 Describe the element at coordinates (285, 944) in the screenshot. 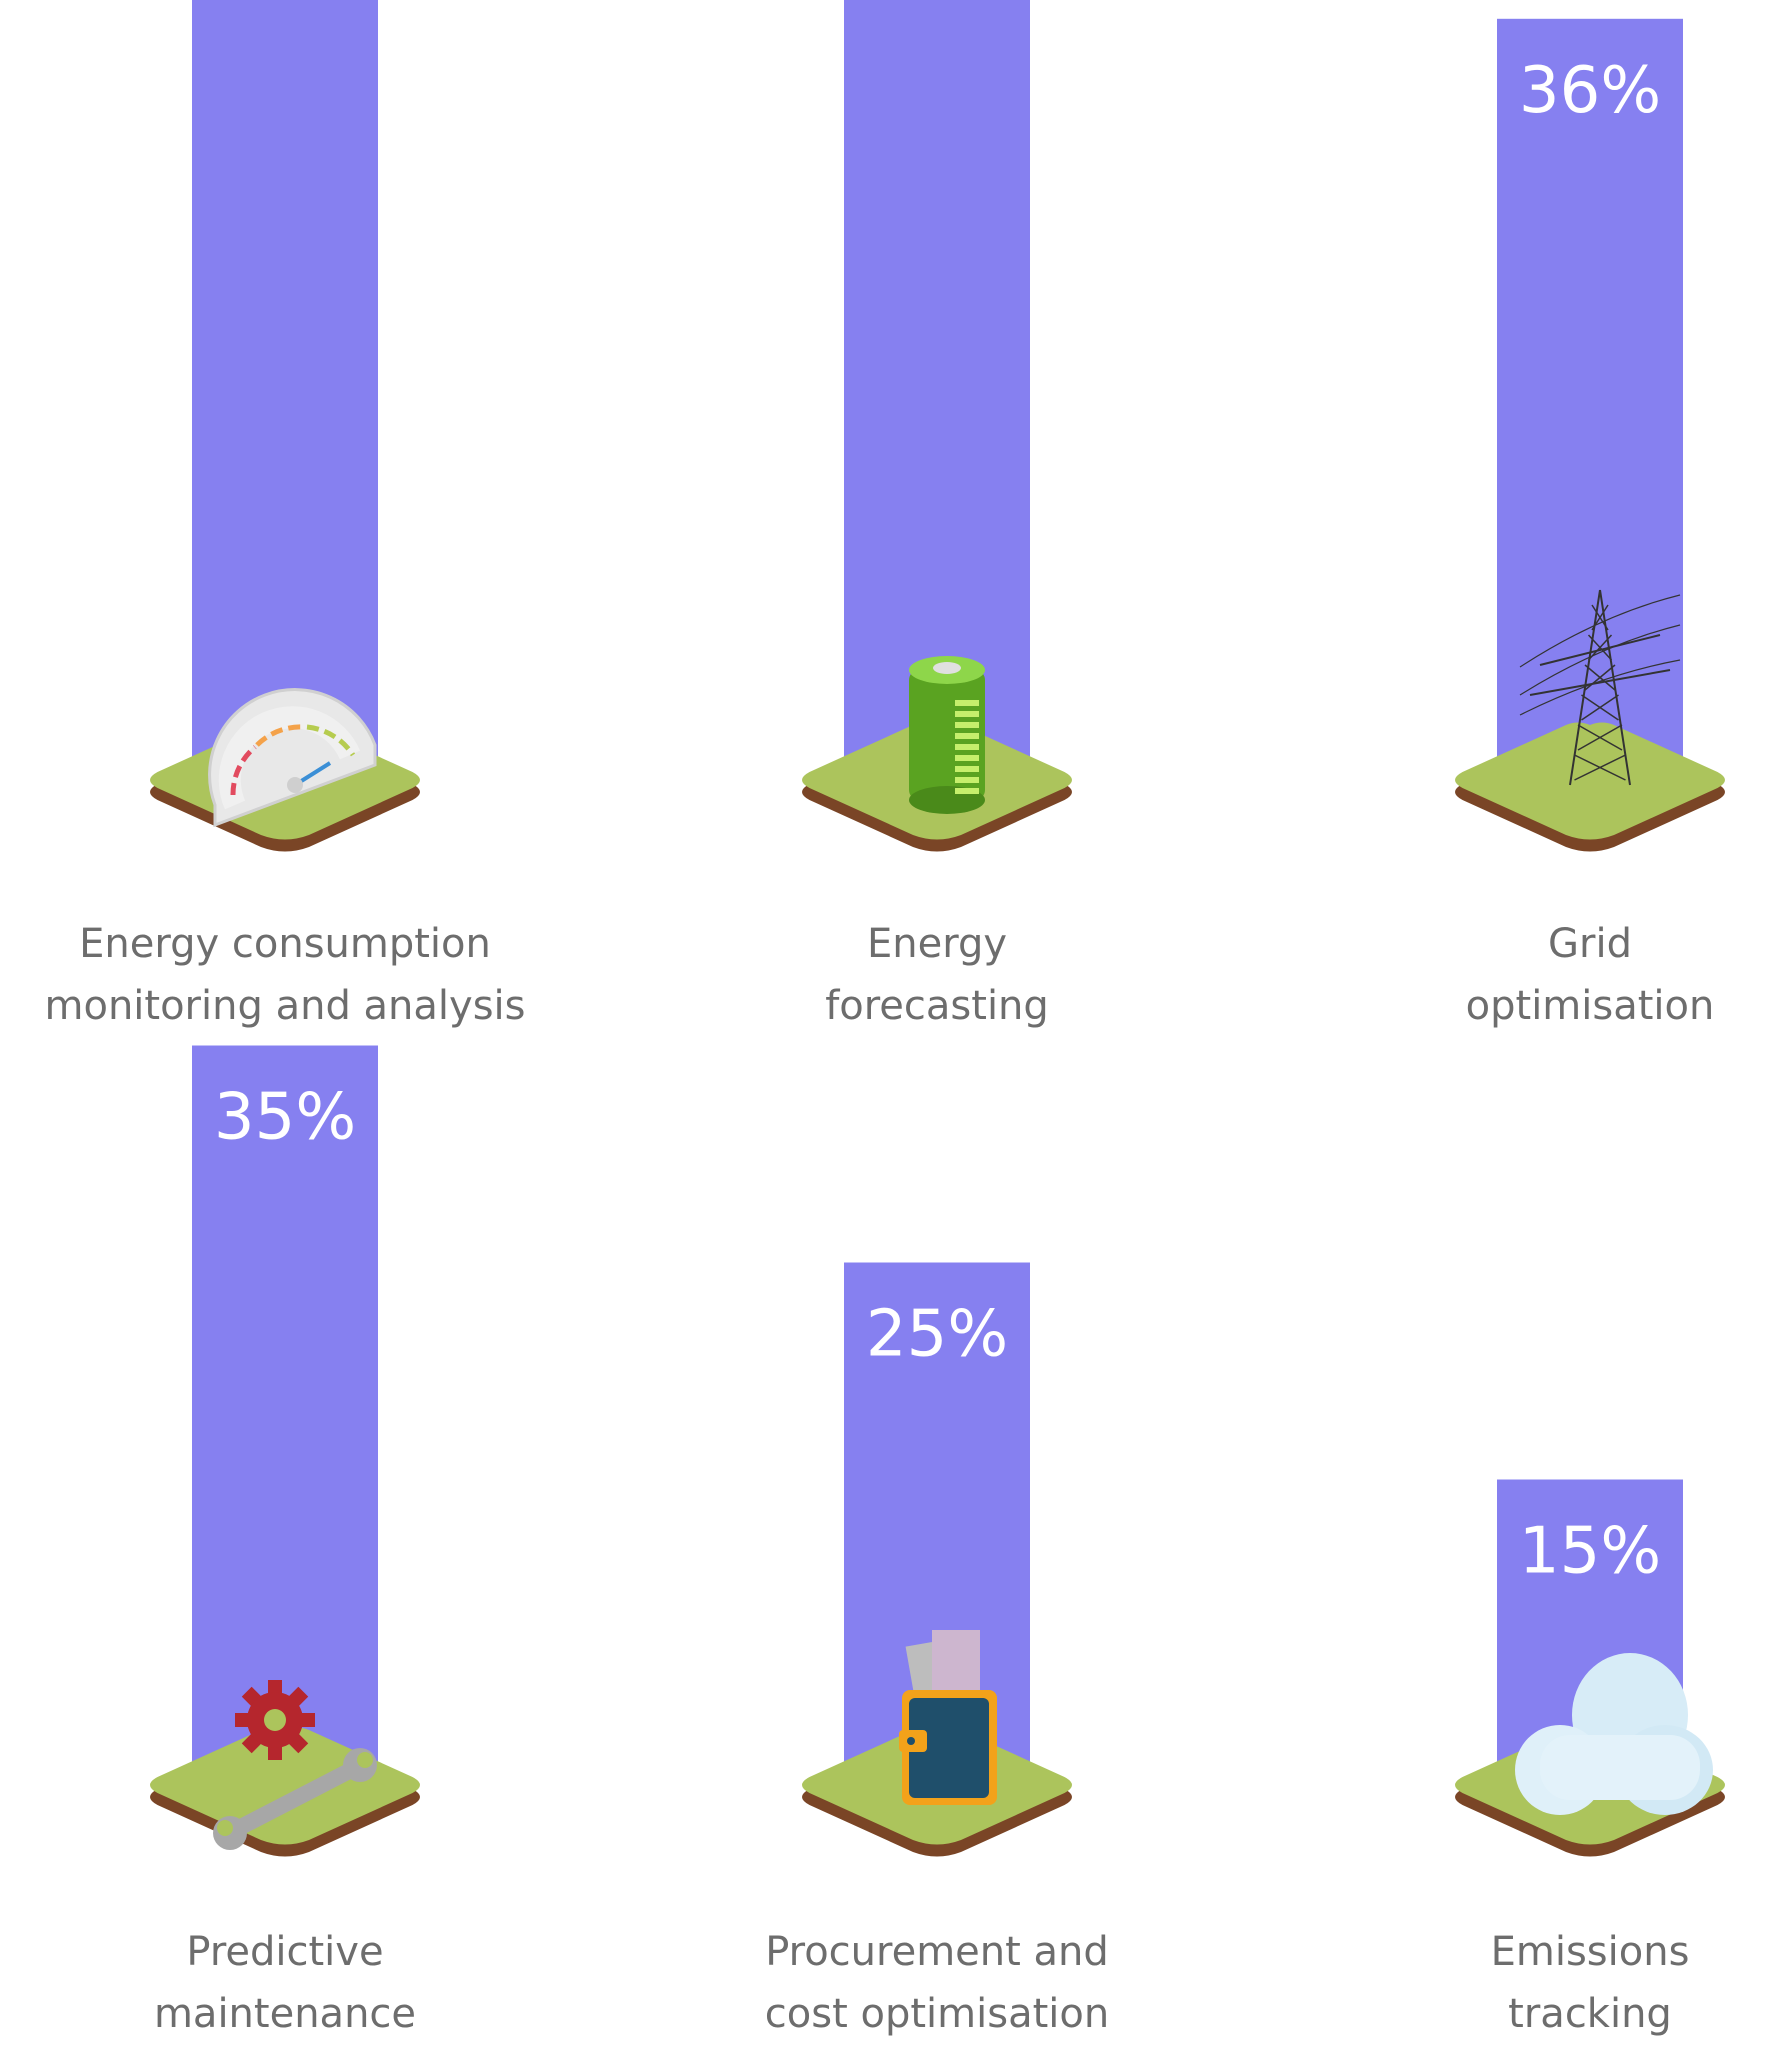

I see `category-label: Energy consumption` at that location.